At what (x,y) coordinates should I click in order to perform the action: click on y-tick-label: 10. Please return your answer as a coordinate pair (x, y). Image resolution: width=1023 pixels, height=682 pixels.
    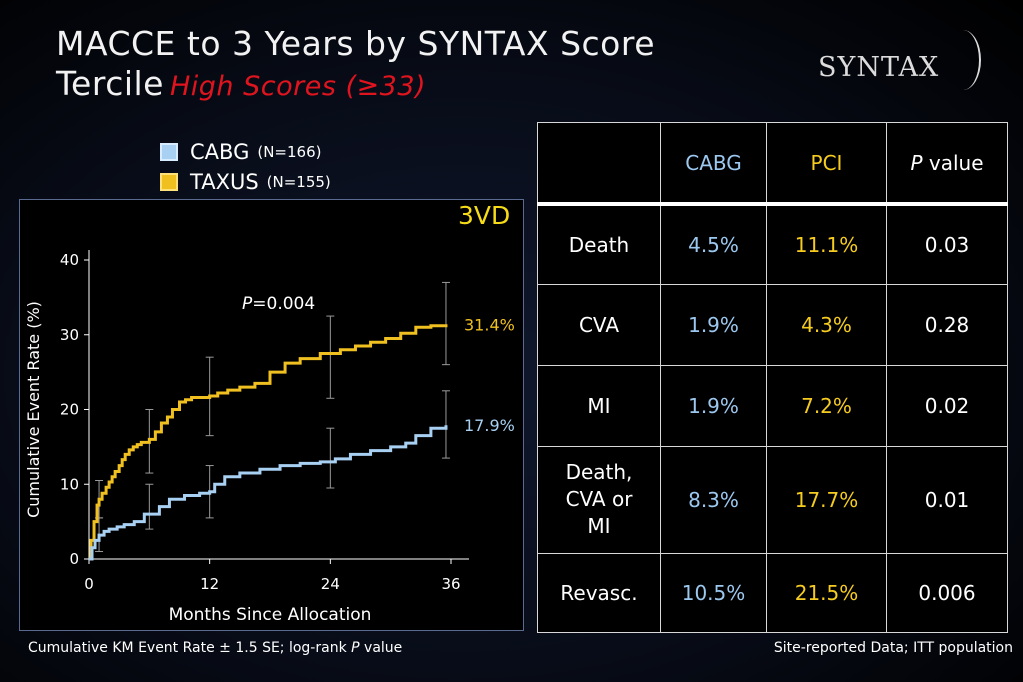
    Looking at the image, I should click on (69, 484).